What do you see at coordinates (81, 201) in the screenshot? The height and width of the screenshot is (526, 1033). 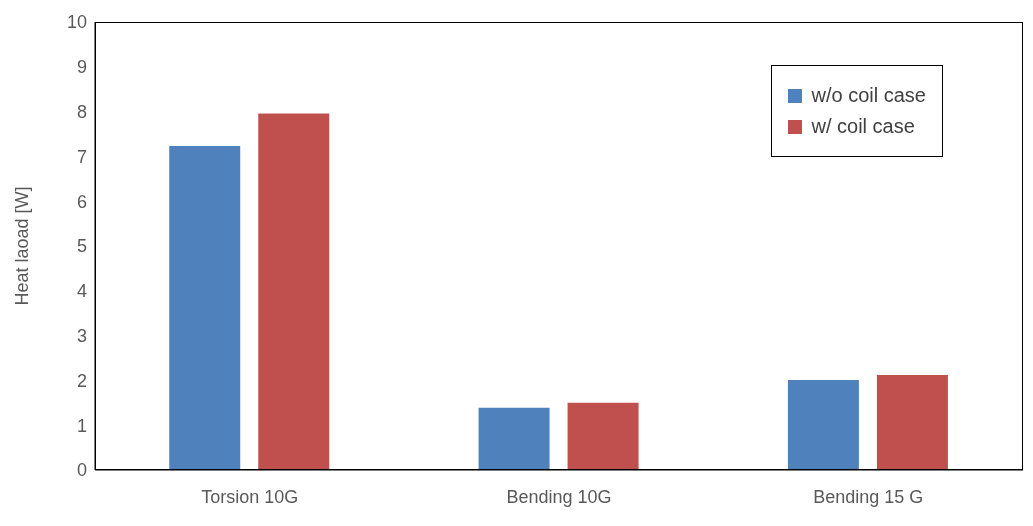 I see `y-tick-label: 6` at bounding box center [81, 201].